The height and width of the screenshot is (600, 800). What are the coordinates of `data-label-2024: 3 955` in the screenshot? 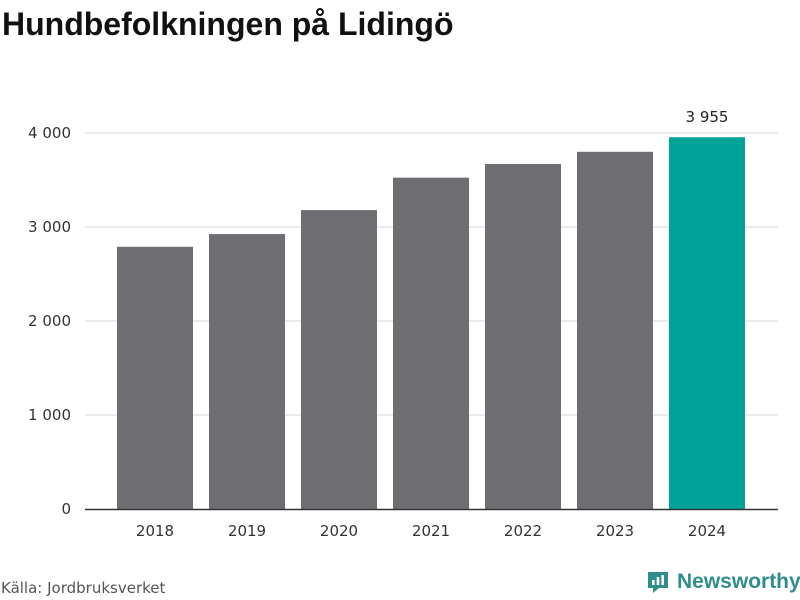 It's located at (707, 117).